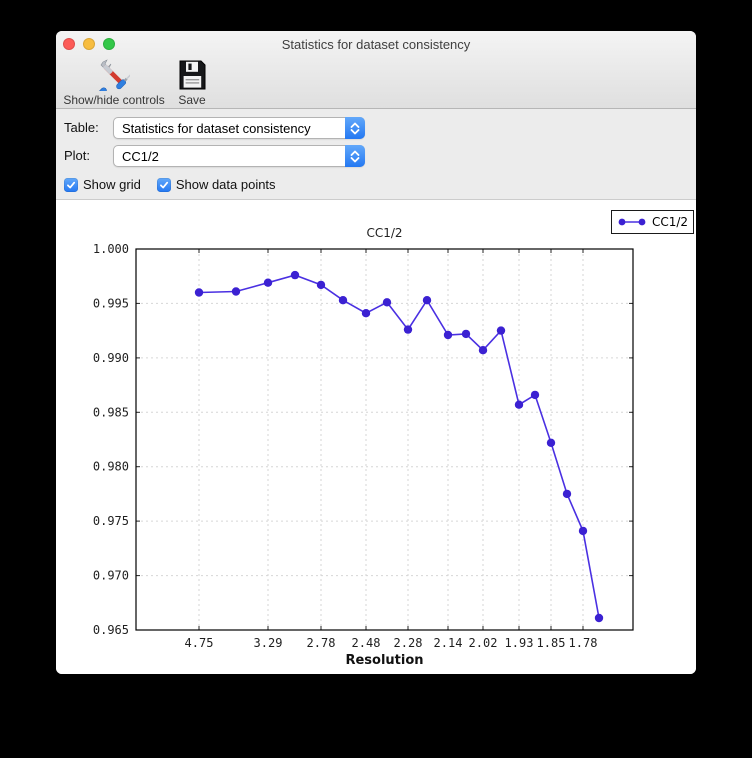 The image size is (752, 758). What do you see at coordinates (111, 303) in the screenshot?
I see `svg-text: 0.995` at bounding box center [111, 303].